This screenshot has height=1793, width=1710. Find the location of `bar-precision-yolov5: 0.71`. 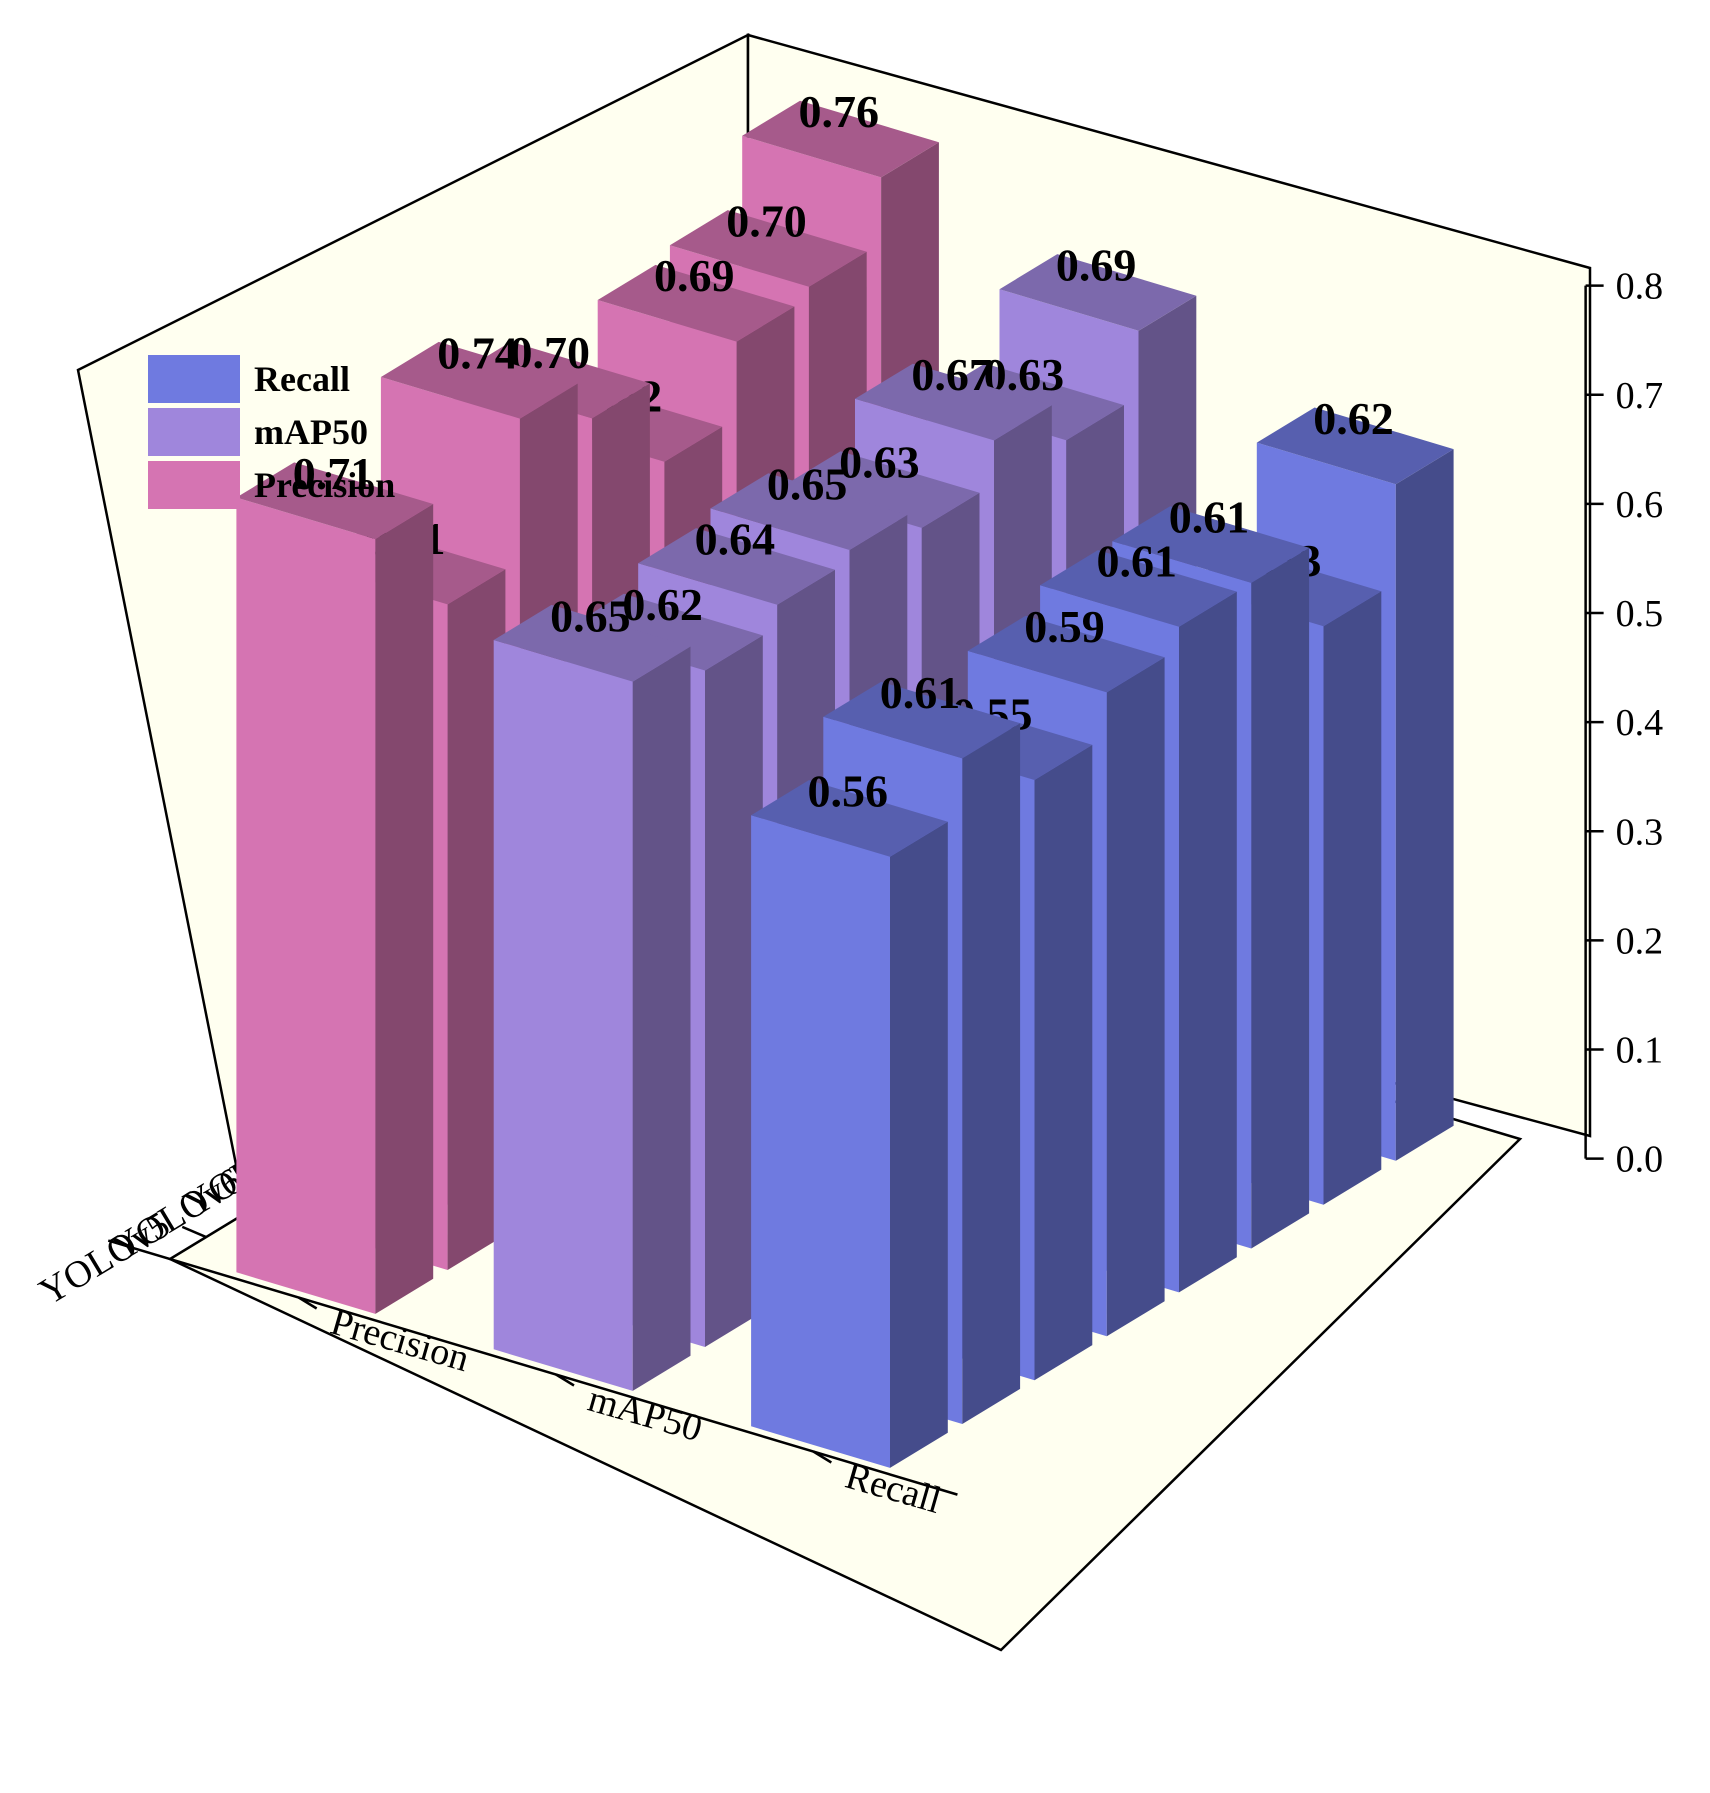

bar-precision-yolov5: 0.71 is located at coordinates (335, 881).